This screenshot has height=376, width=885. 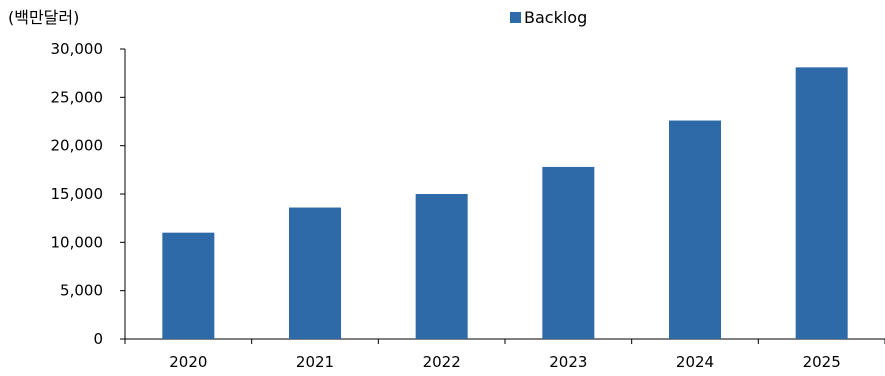 I want to click on x-axis-ticks: 2020 2021 2022 2023 2024 2025, so click(x=504, y=355).